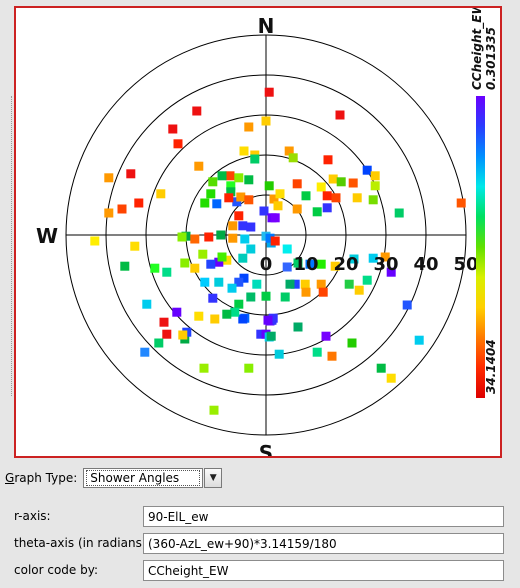 This screenshot has width=520, height=588. I want to click on panel-edge-dots, so click(11, 246).